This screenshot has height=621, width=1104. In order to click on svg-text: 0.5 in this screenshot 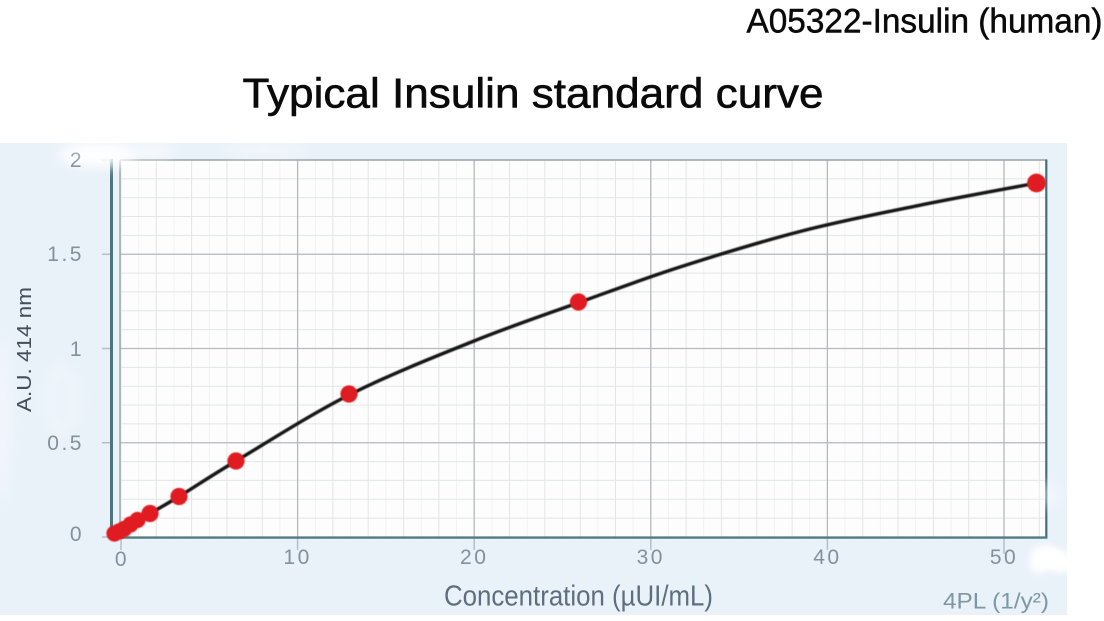, I will do `click(65, 443)`.